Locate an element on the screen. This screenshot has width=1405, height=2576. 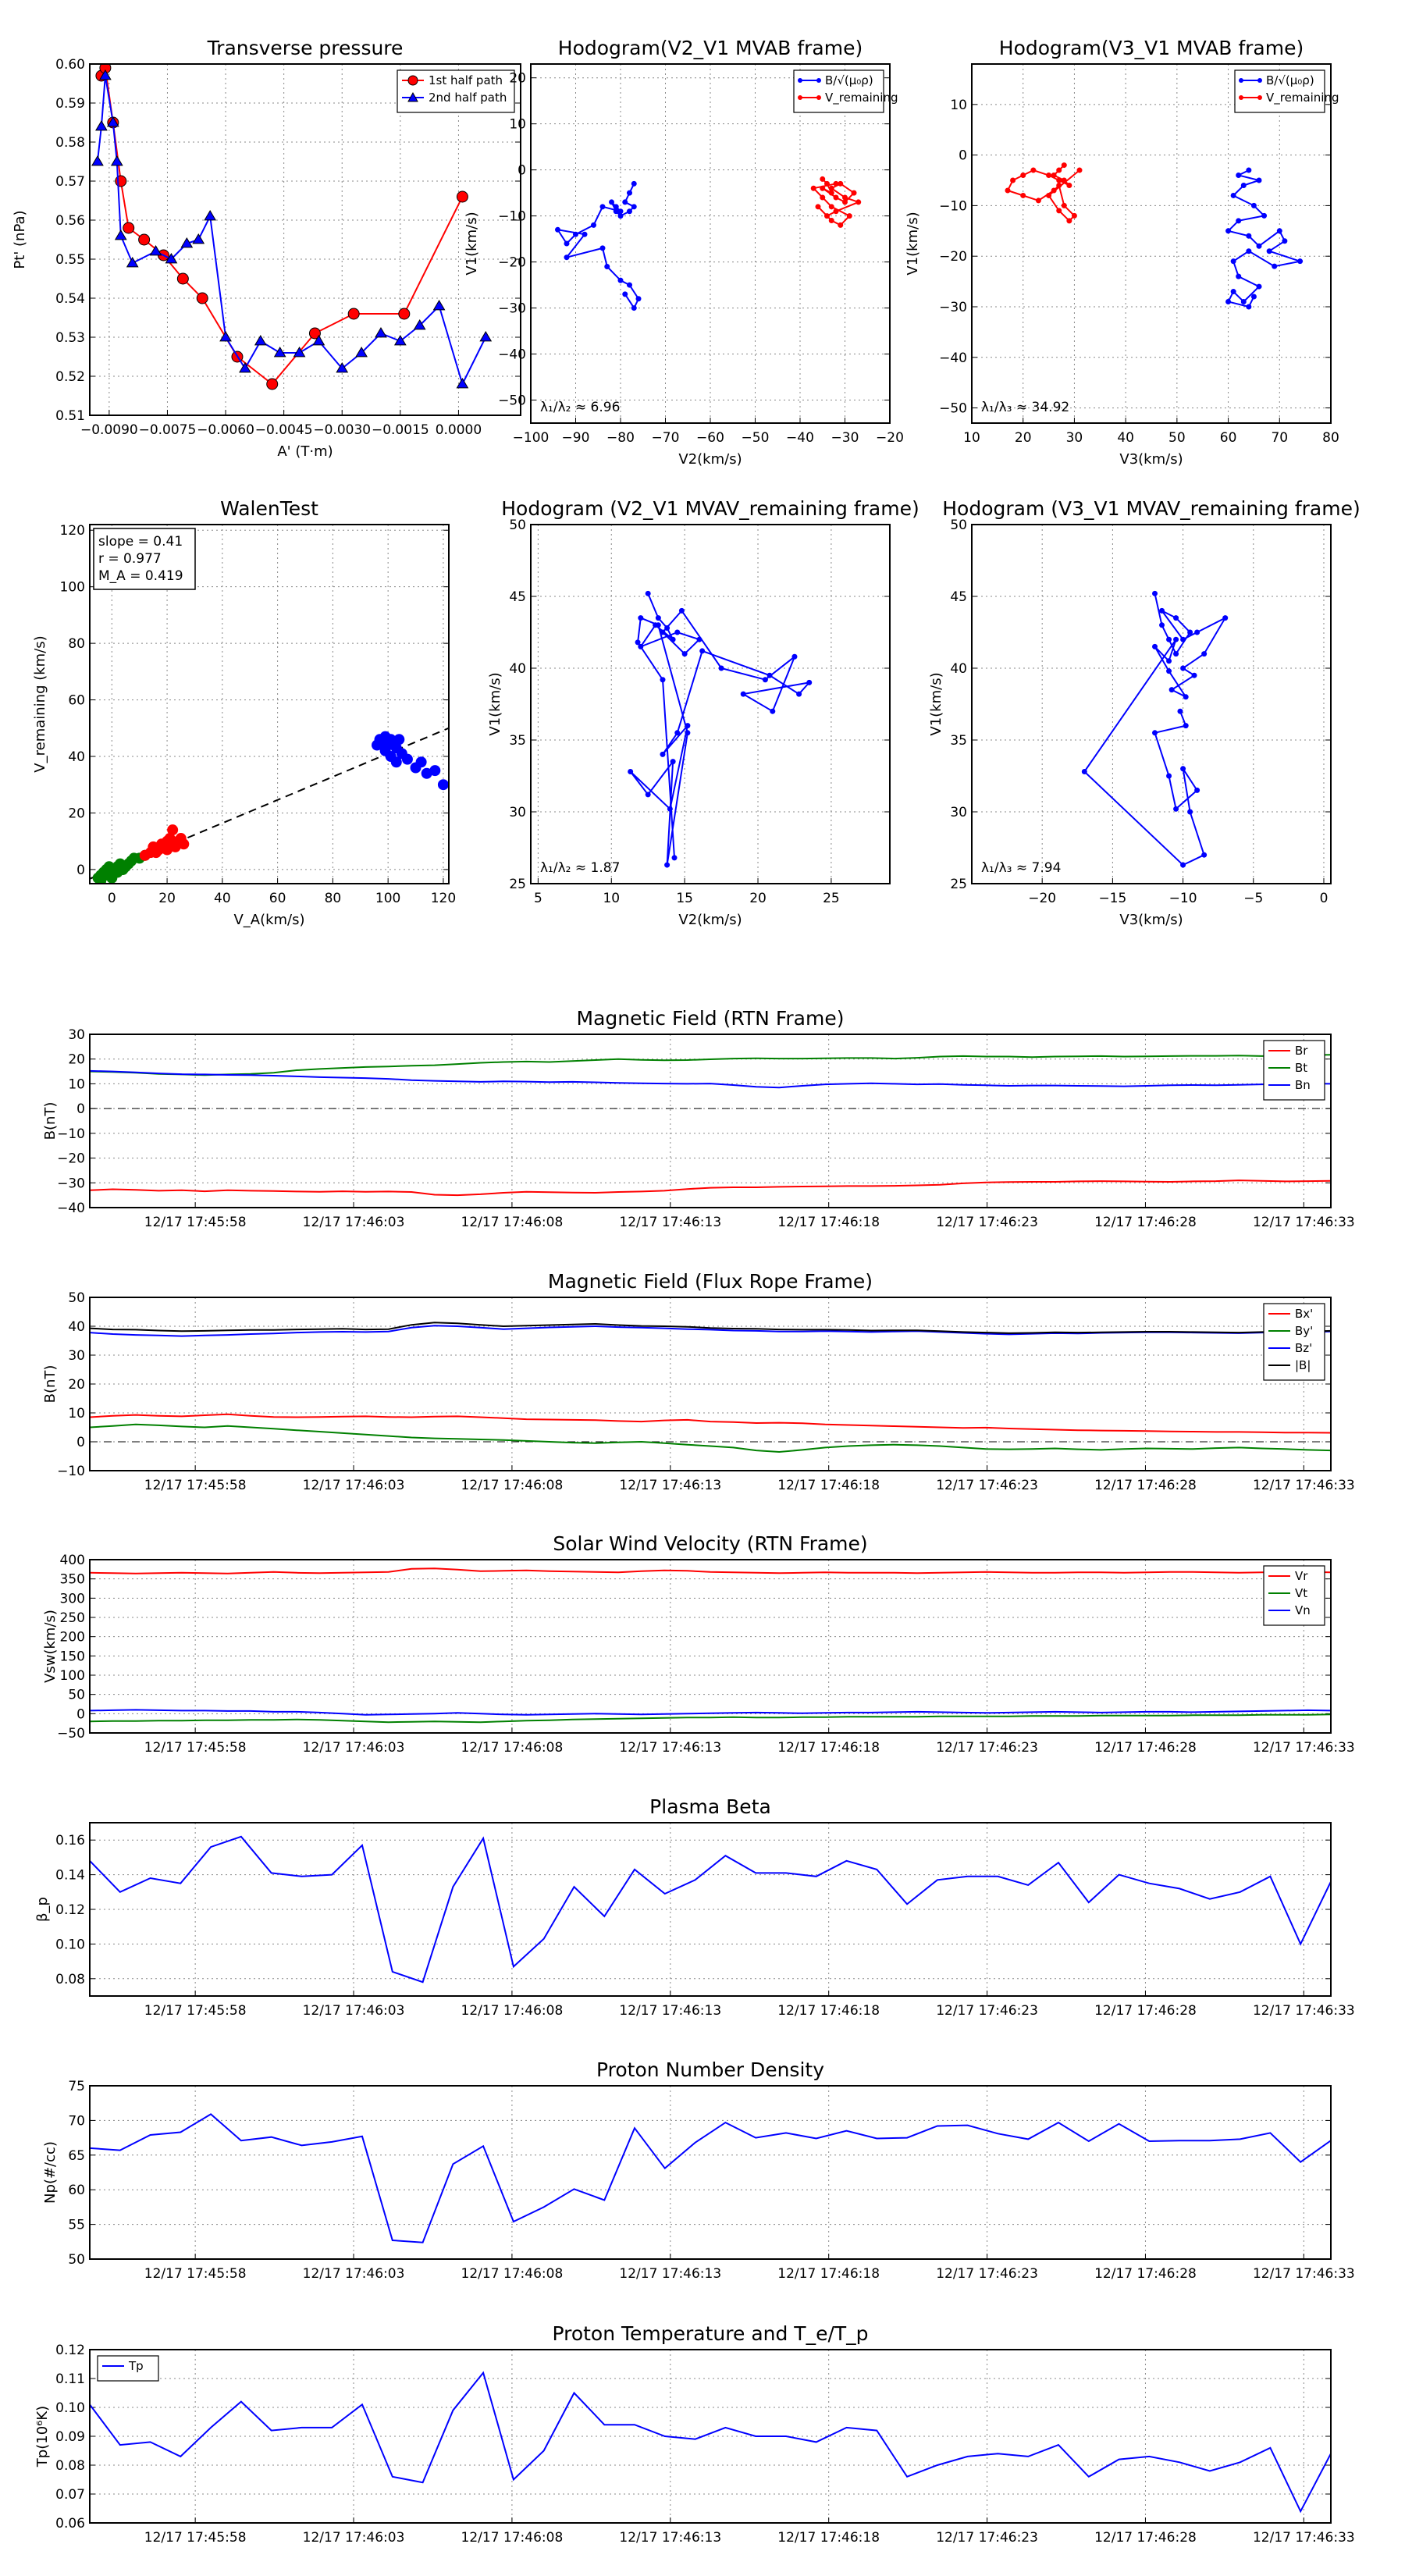
y-tick-label: 0.10 is located at coordinates (70, 1944).